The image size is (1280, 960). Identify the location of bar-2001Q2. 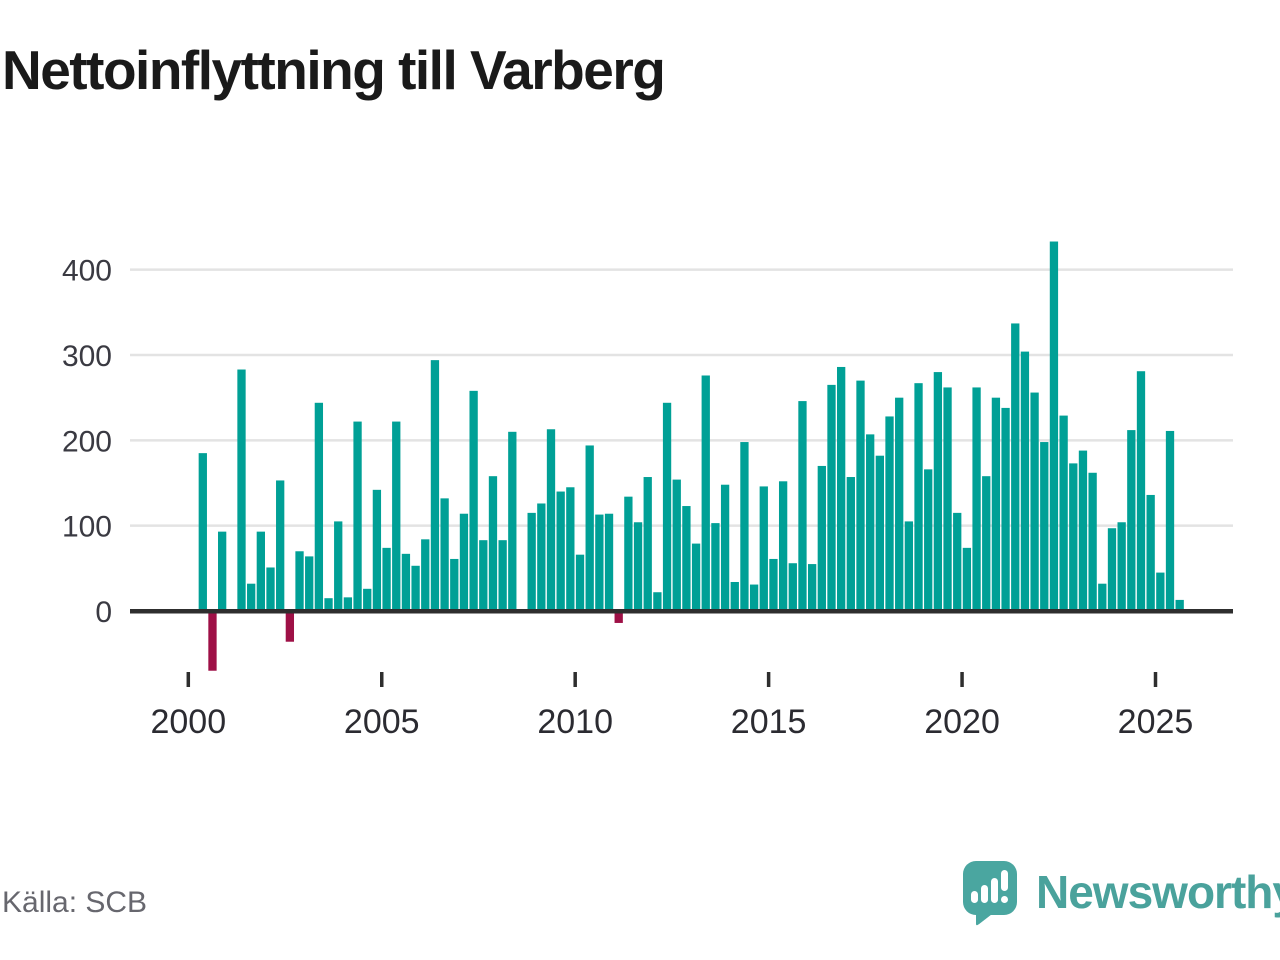
(241, 490).